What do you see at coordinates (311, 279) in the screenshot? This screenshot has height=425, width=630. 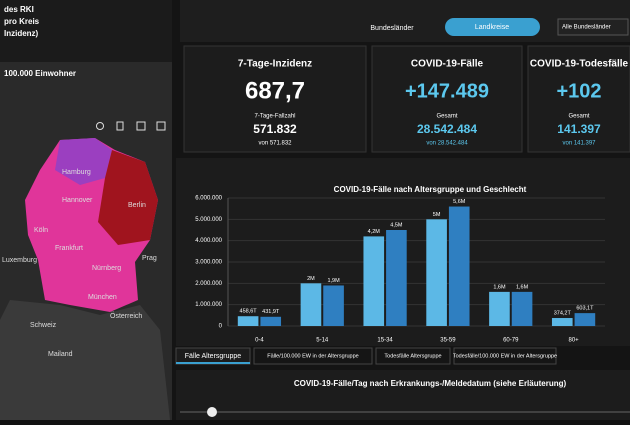 I see `value-label: 2M` at bounding box center [311, 279].